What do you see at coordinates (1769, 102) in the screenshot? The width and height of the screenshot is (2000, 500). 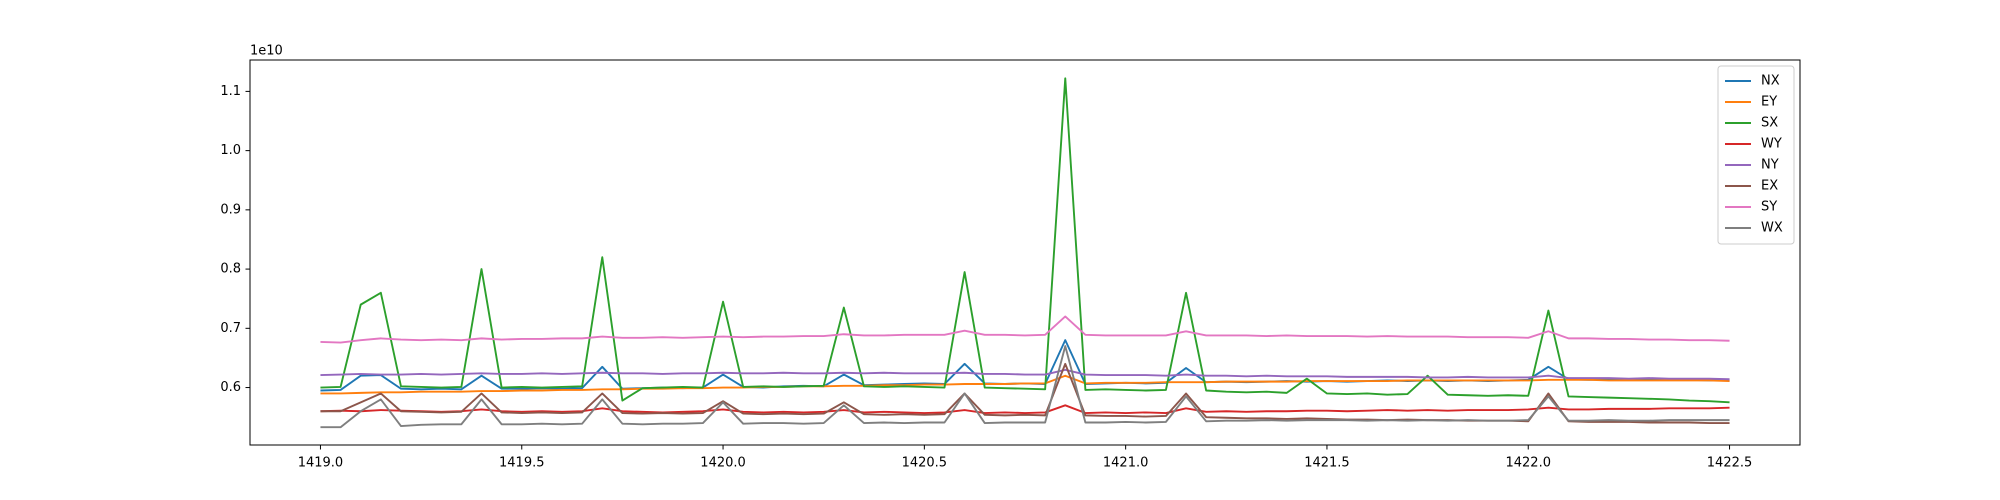 I see `legend-label: EY` at bounding box center [1769, 102].